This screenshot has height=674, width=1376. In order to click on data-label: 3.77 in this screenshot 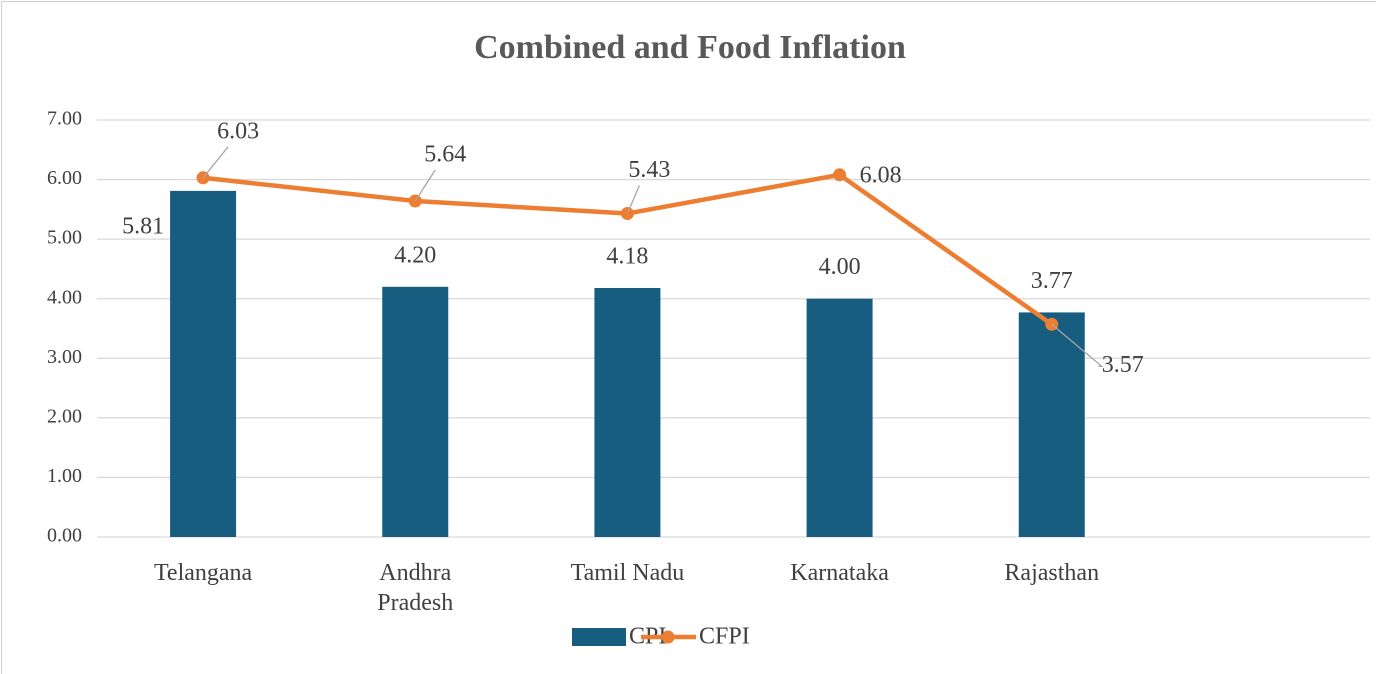, I will do `click(1052, 281)`.